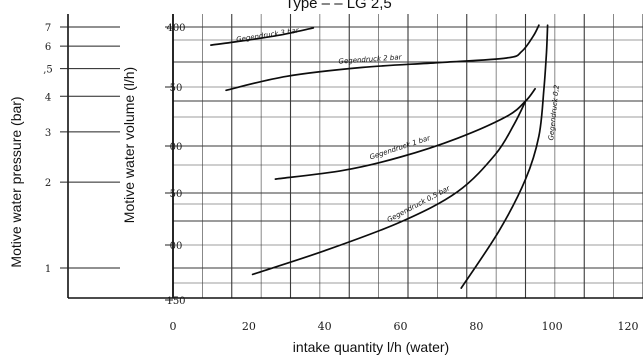 The width and height of the screenshot is (643, 358). I want to click on x-tick-label: 80, so click(476, 326).